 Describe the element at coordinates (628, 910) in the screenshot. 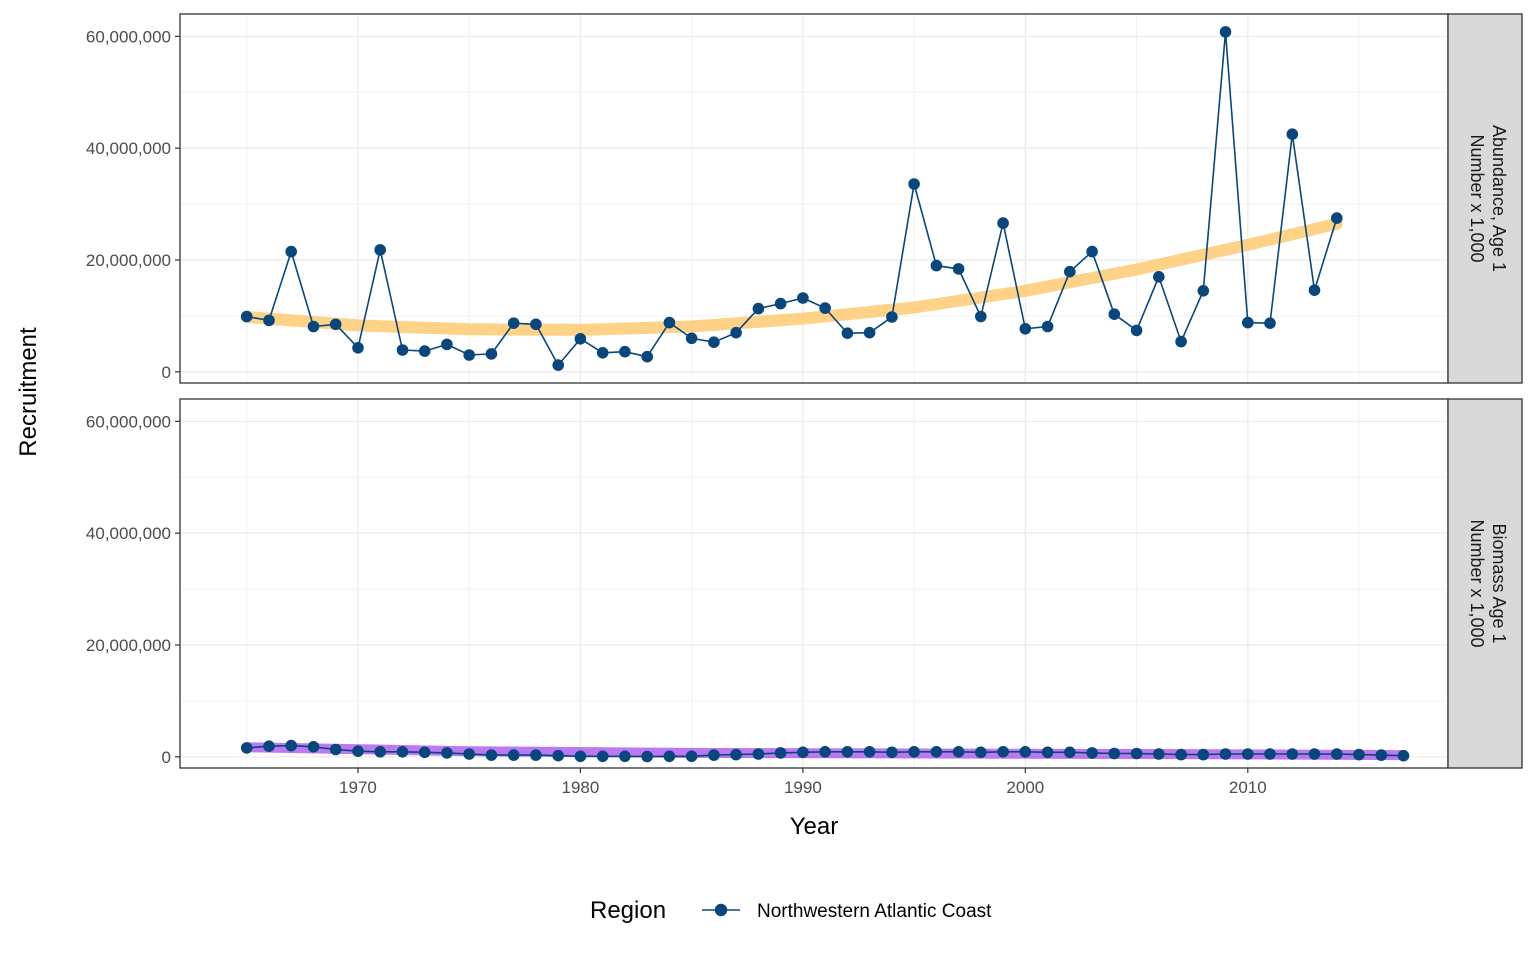

I see `legend-title: Region` at that location.